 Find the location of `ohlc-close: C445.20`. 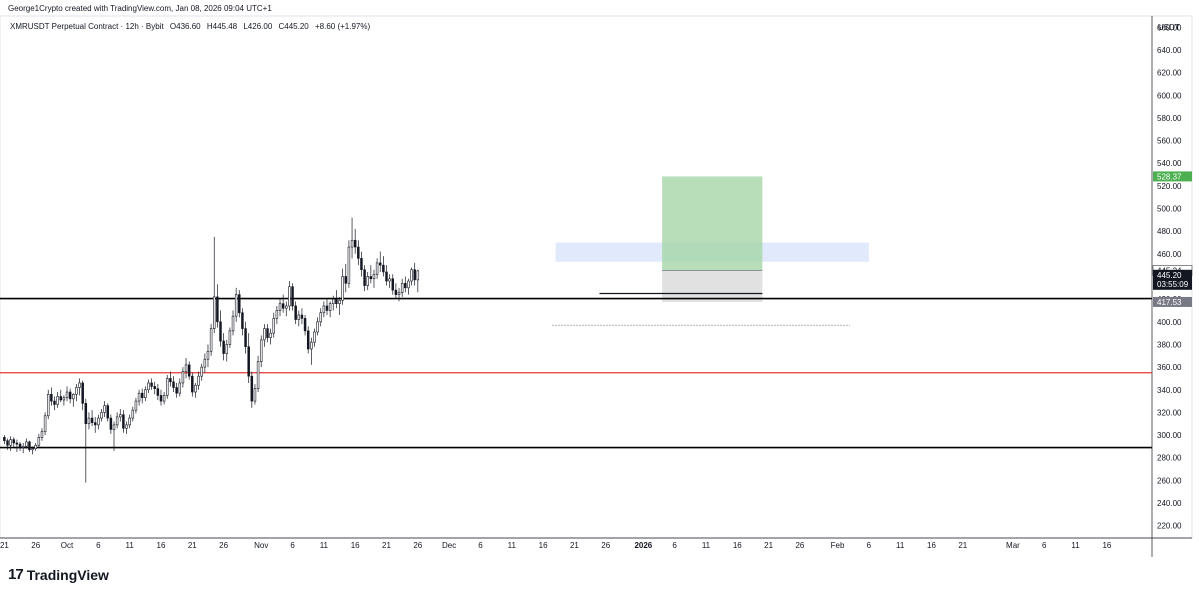

ohlc-close: C445.20 is located at coordinates (293, 26).